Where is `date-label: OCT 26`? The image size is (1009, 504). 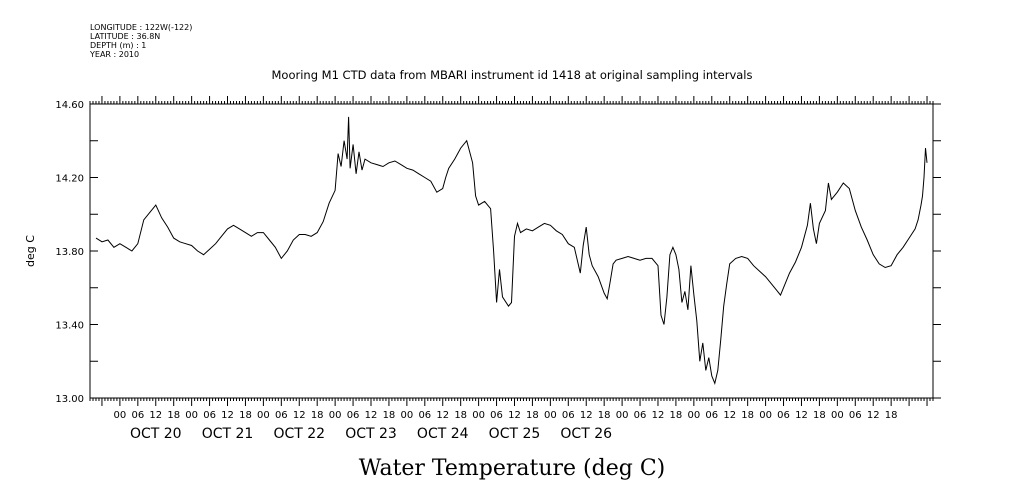 date-label: OCT 26 is located at coordinates (586, 434).